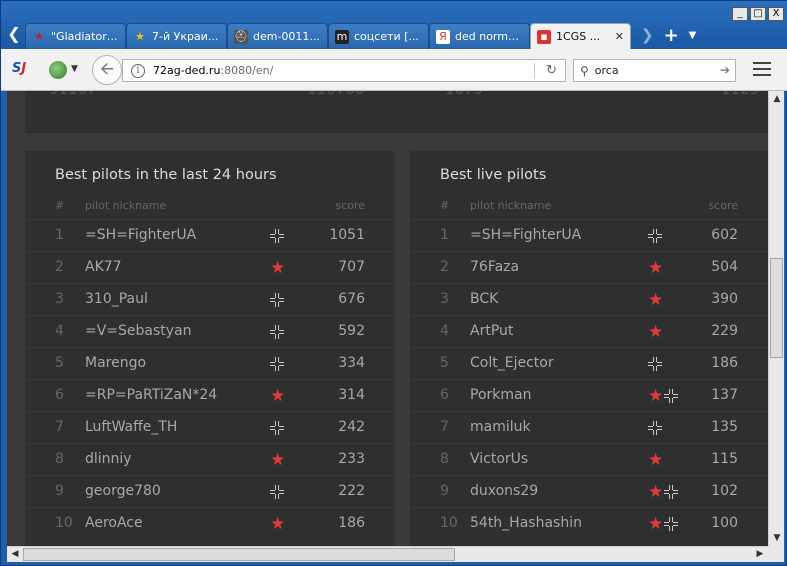 The height and width of the screenshot is (566, 787). I want to click on table-row: 9 george780 222, so click(210, 491).